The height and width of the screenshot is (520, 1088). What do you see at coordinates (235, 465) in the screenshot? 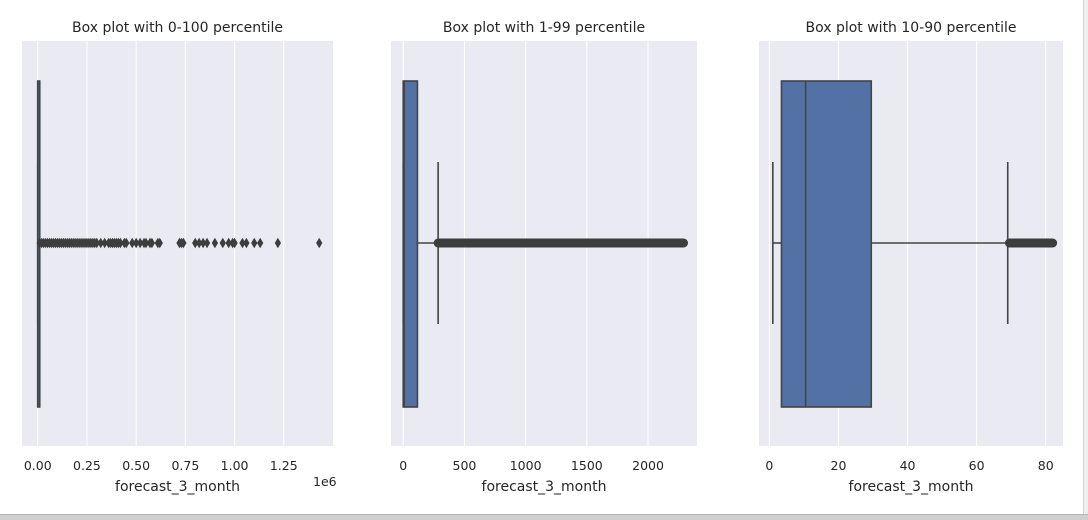
I see `x-tick-label: 1.00` at bounding box center [235, 465].